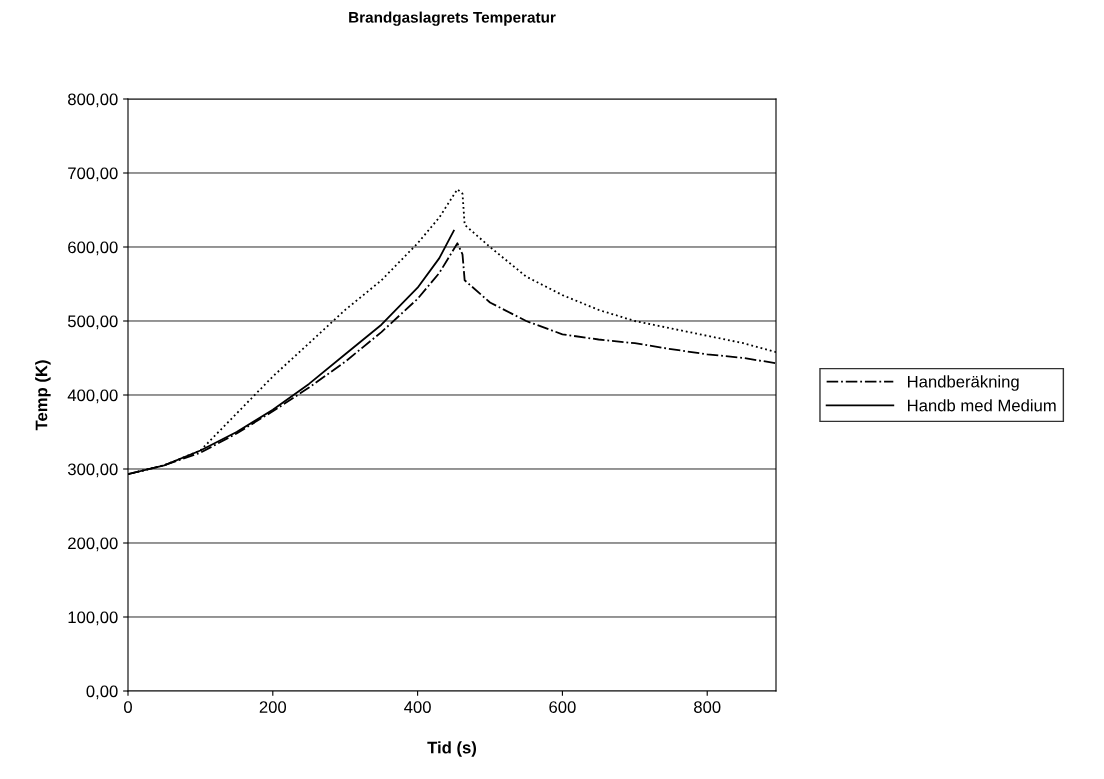 This screenshot has width=1104, height=779. I want to click on chart-title: Brandgaslagrets Temperatur, so click(452, 18).